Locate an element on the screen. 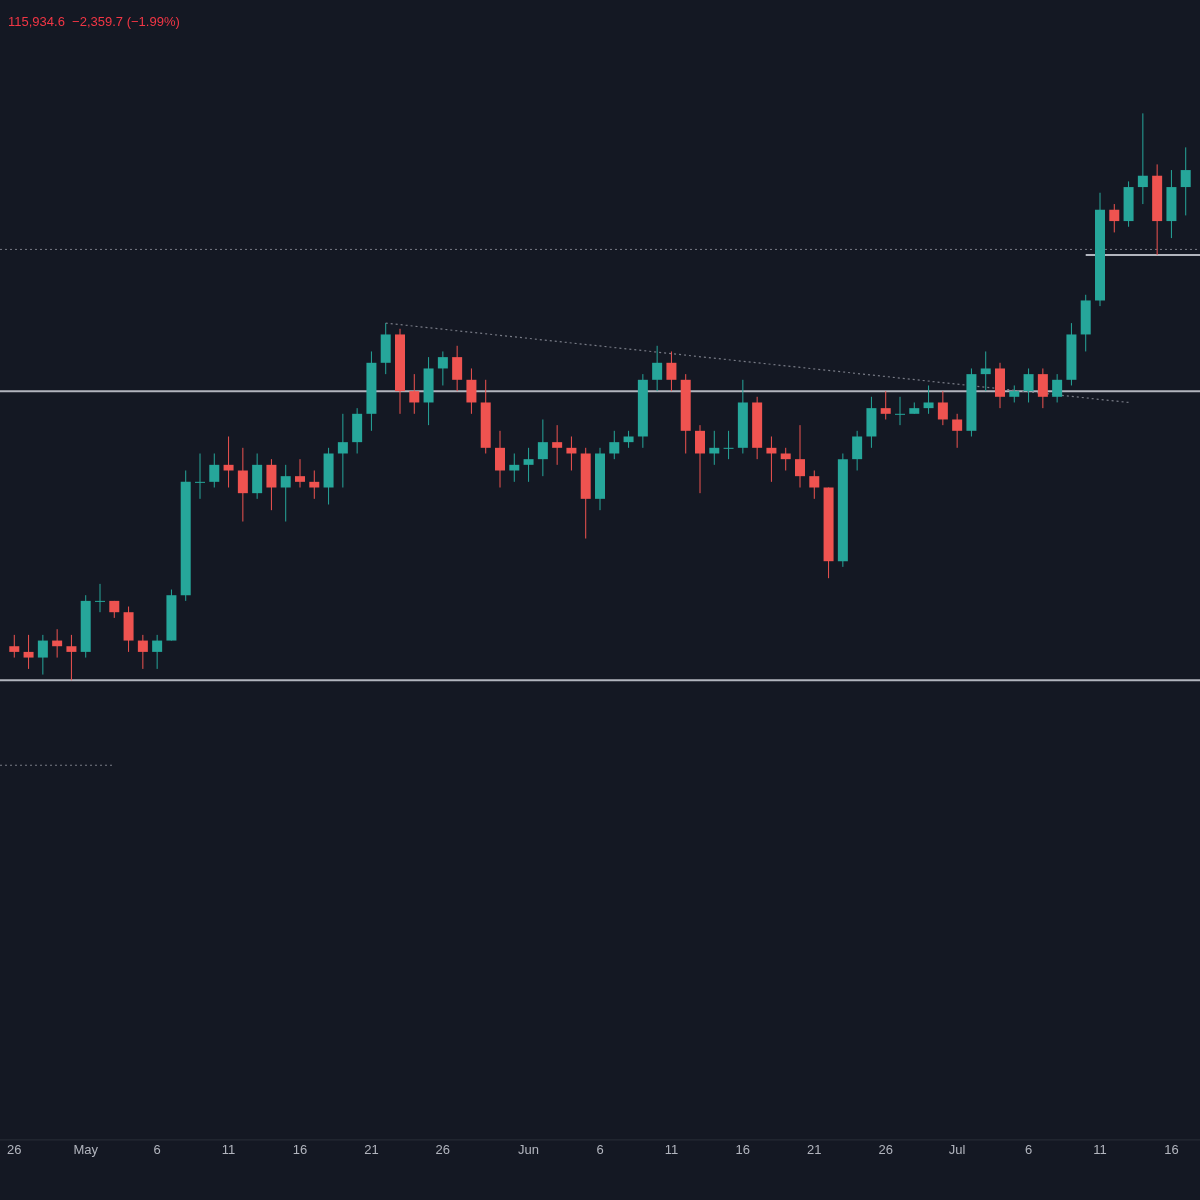 The image size is (1200, 1200). x-tick-label: May is located at coordinates (86, 1149).